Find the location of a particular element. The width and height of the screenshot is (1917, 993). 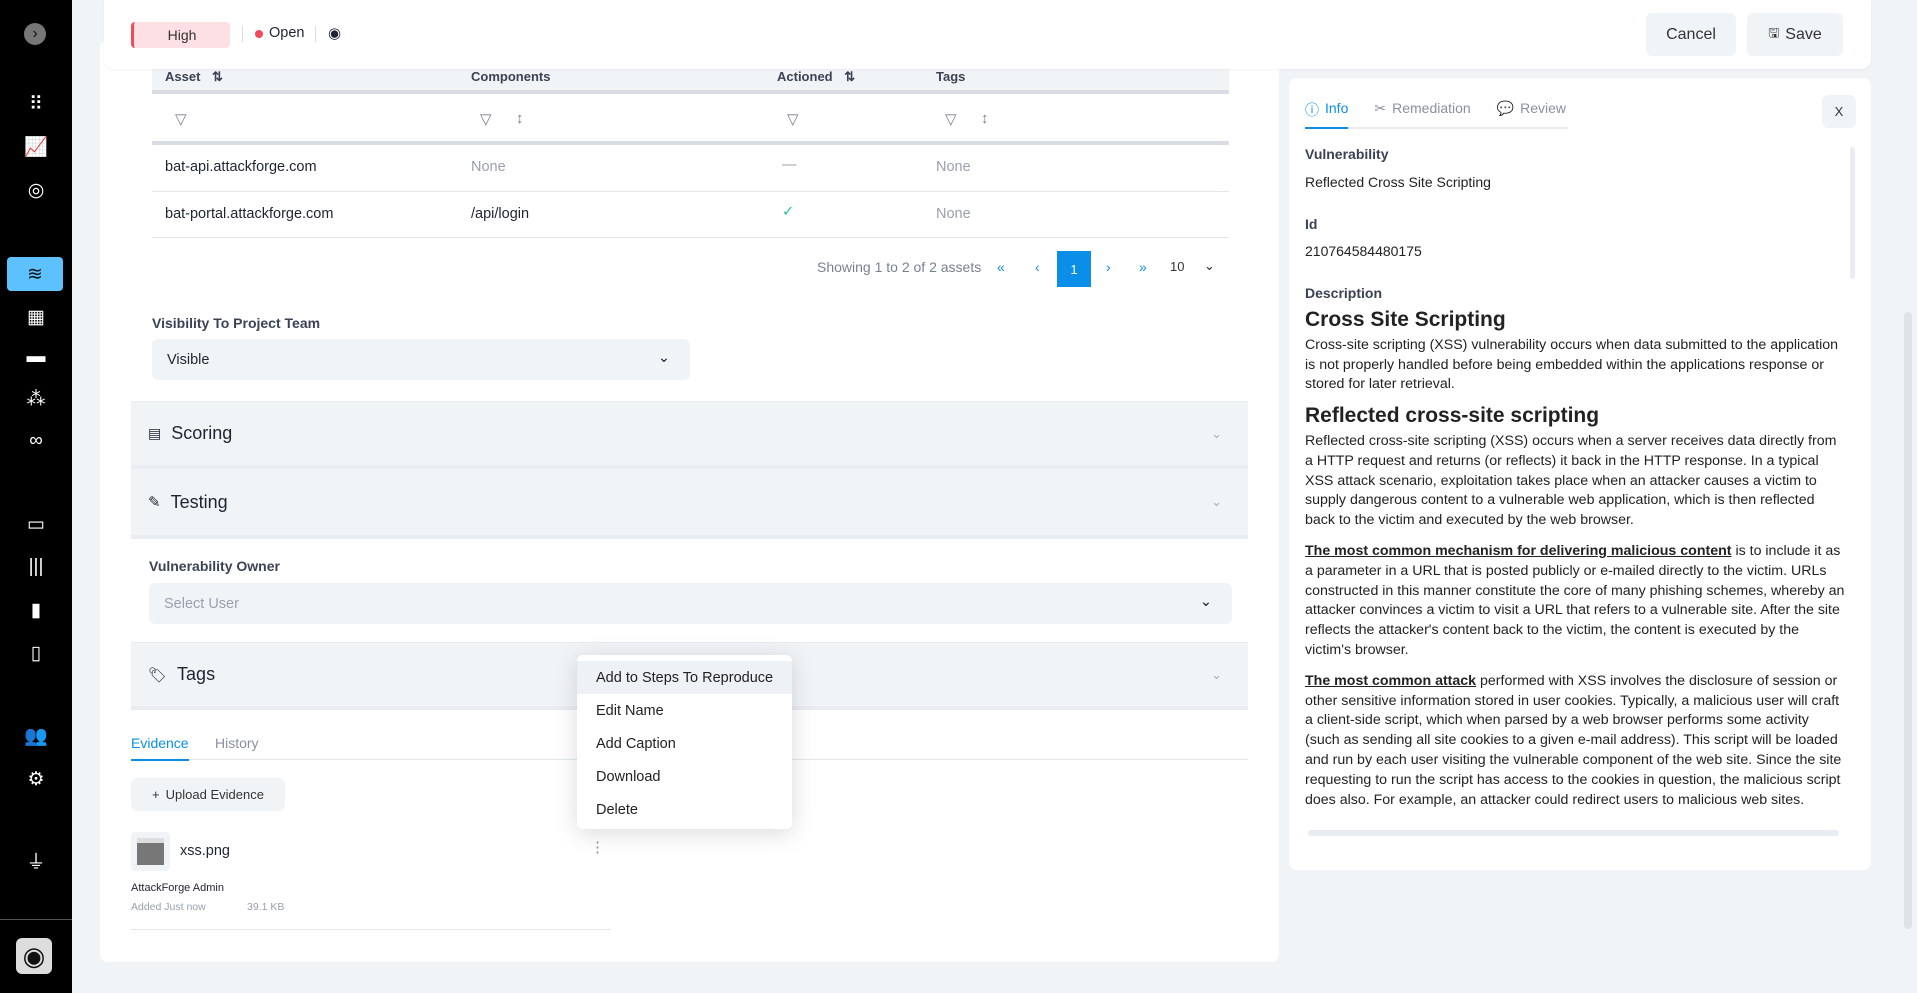

file-thumbnail is located at coordinates (150, 851).